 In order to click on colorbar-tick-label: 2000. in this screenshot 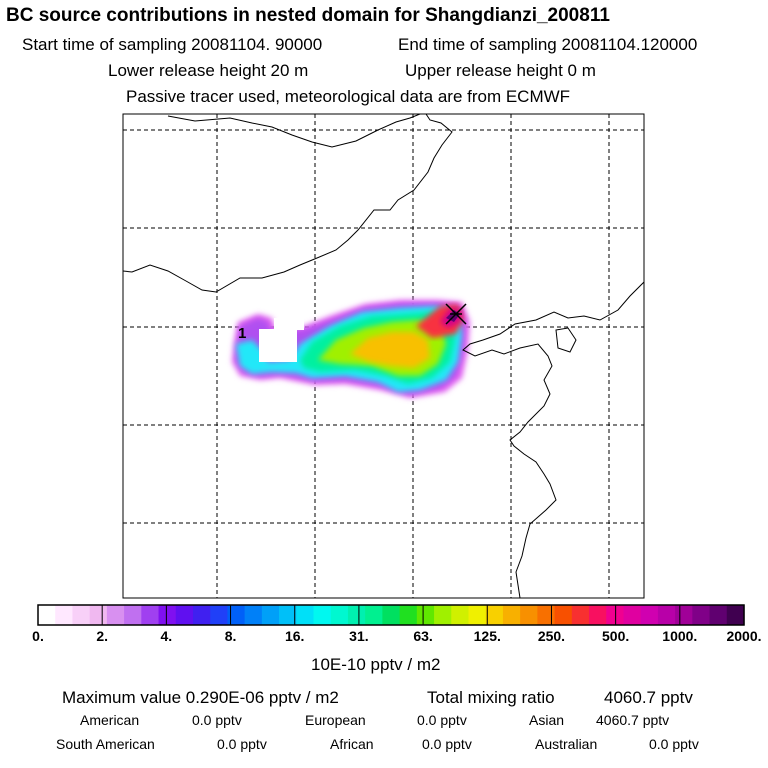, I will do `click(743, 636)`.